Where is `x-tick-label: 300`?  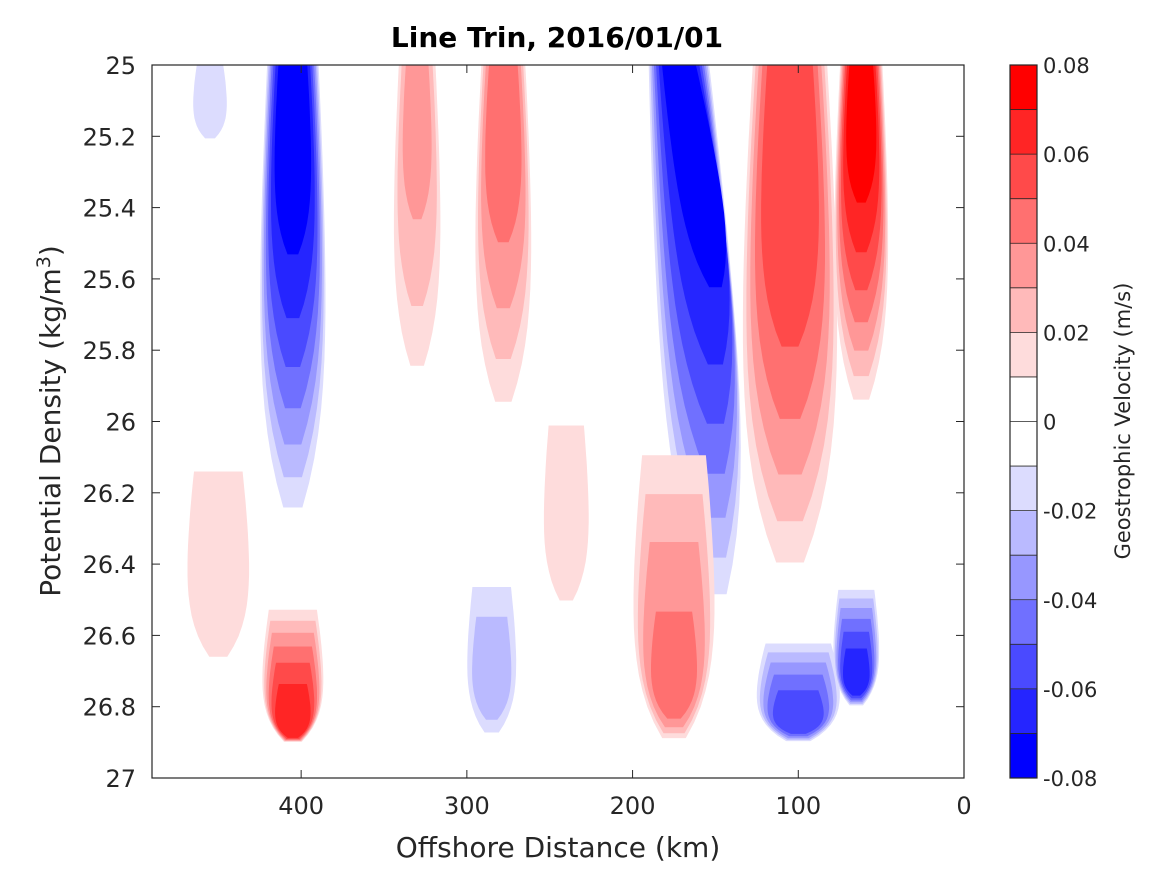
x-tick-label: 300 is located at coordinates (467, 806).